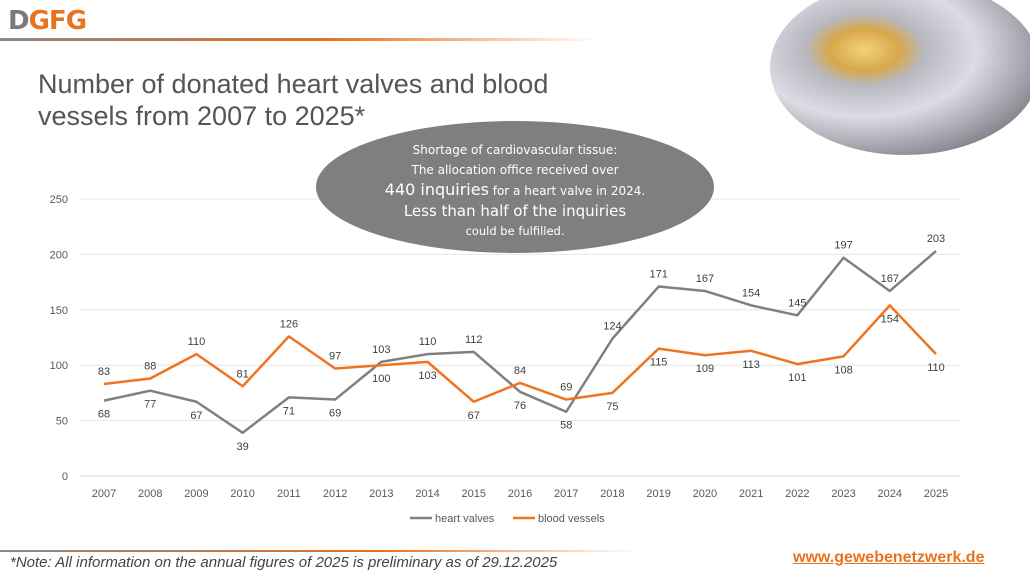  Describe the element at coordinates (59, 200) in the screenshot. I see `y-tick-label: 250` at that location.